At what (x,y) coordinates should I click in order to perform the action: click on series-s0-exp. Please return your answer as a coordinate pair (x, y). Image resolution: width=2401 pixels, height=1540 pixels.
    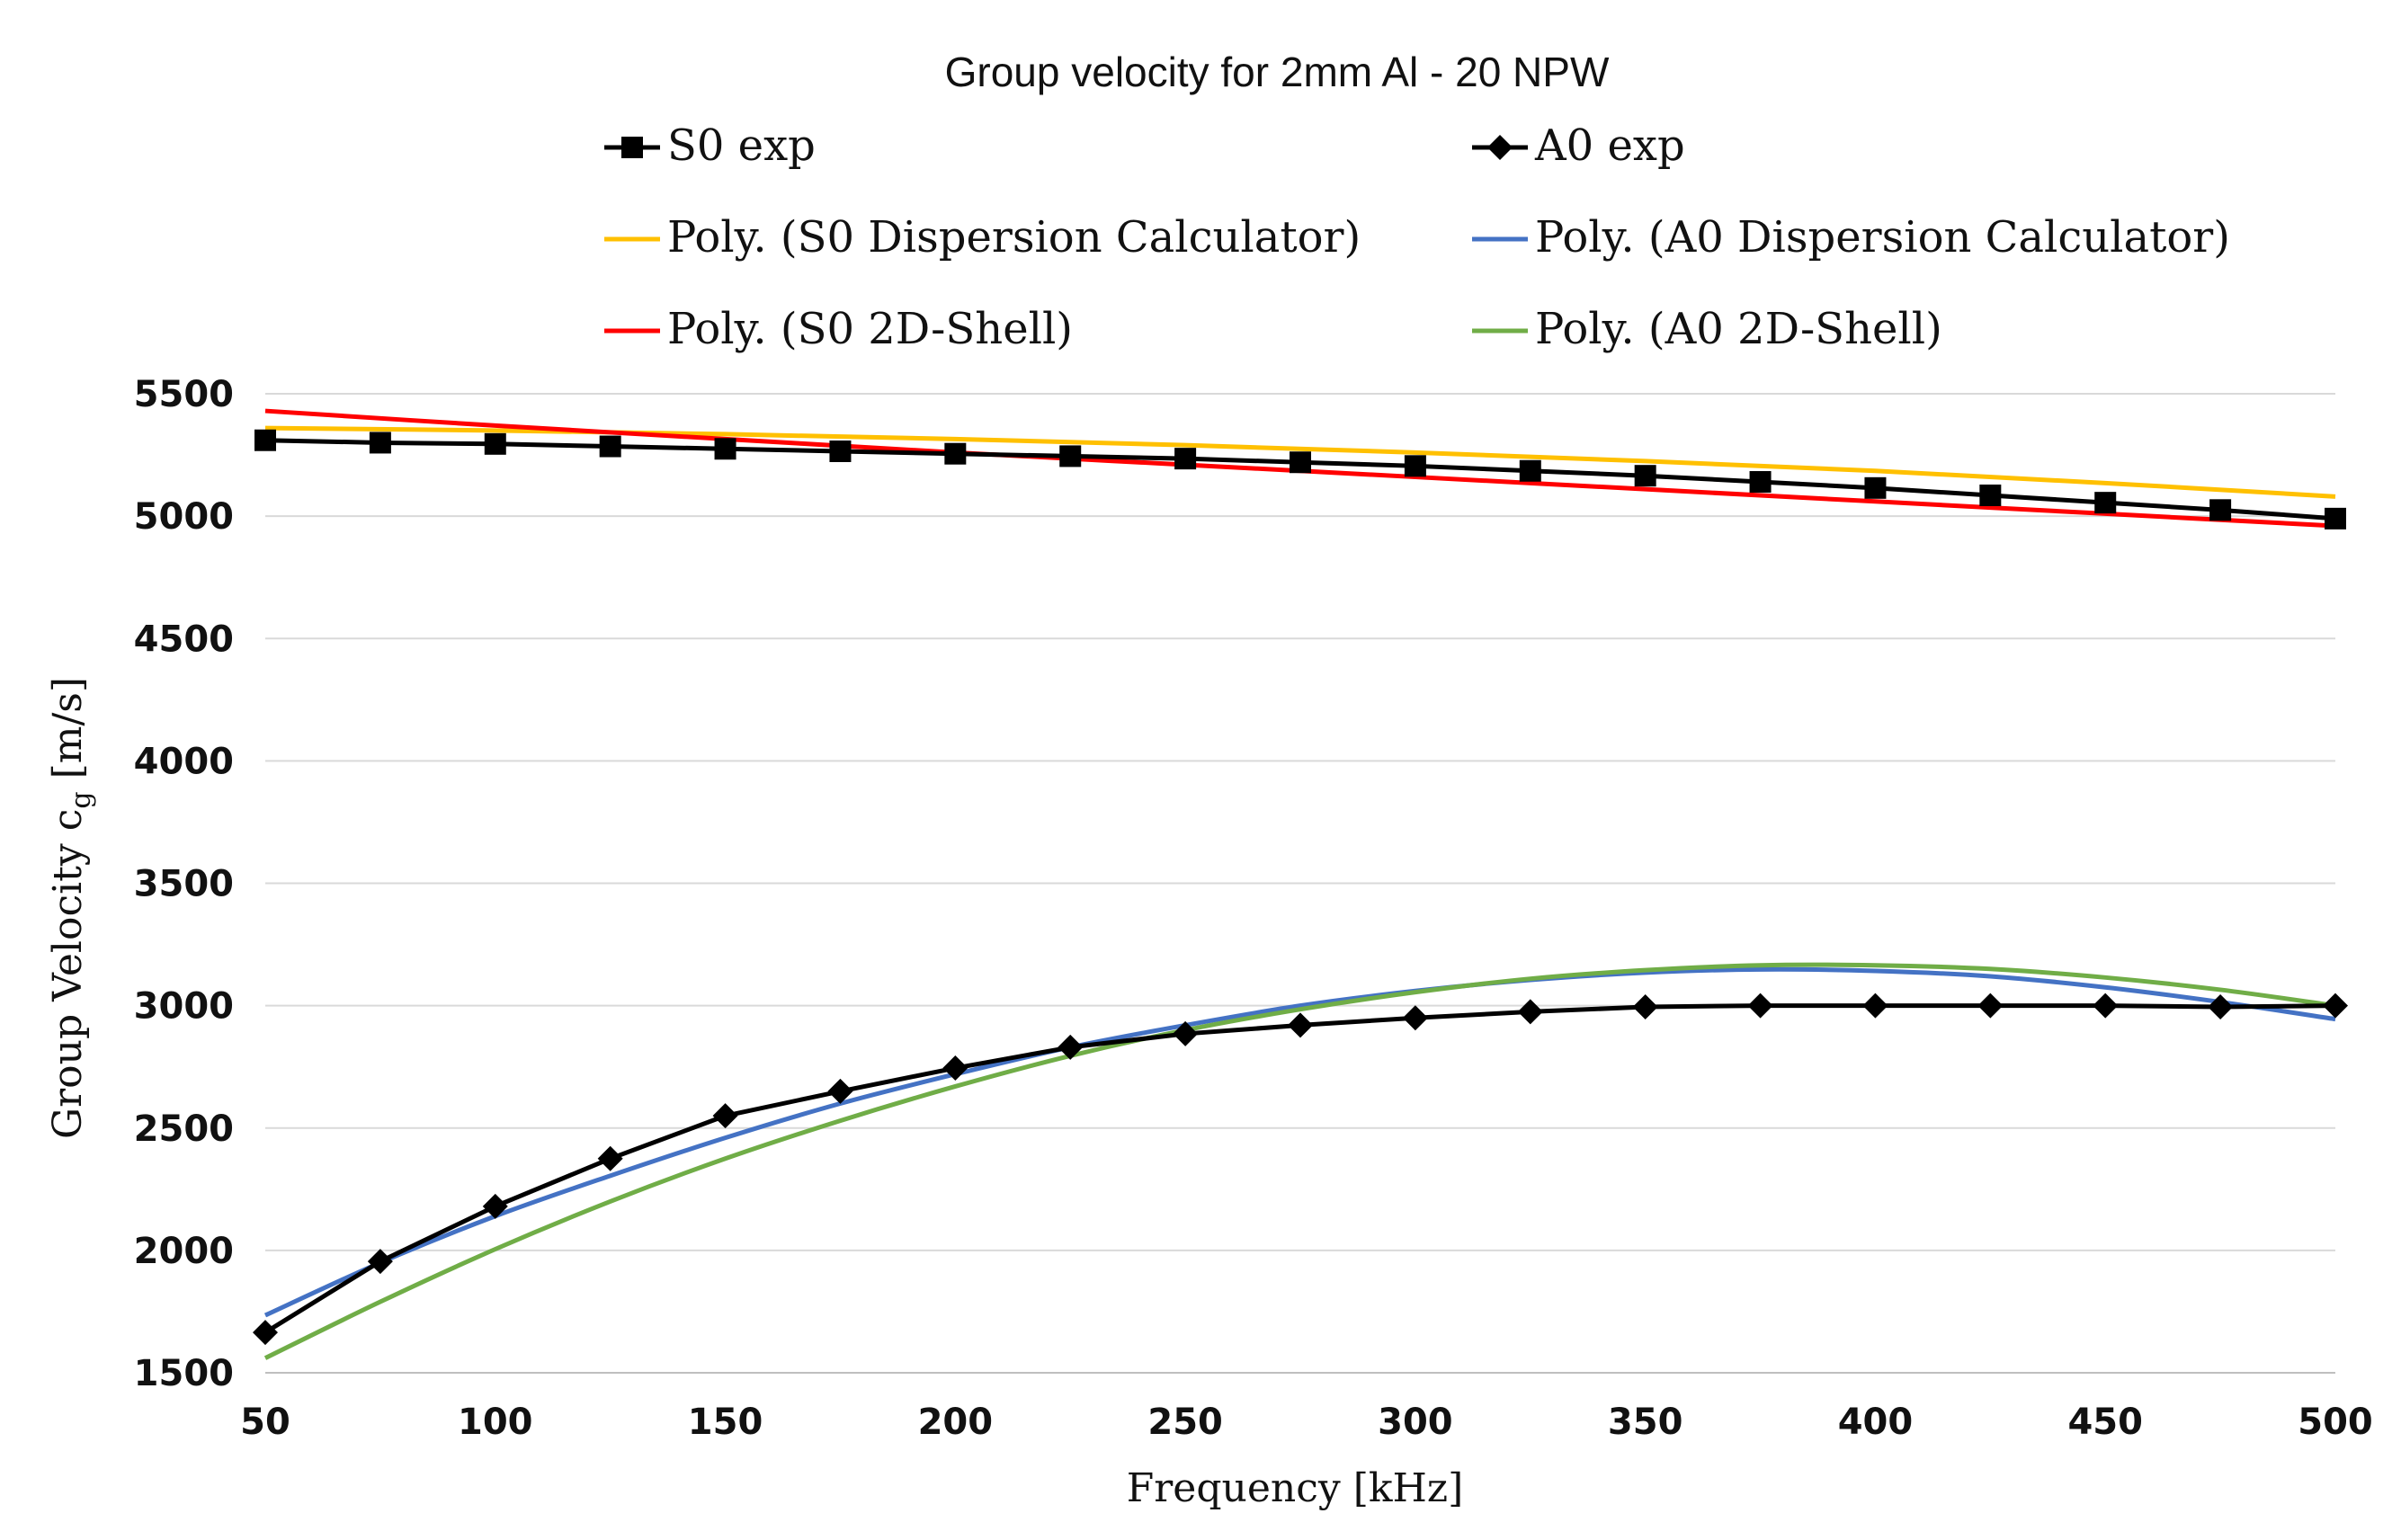
    Looking at the image, I should click on (1300, 479).